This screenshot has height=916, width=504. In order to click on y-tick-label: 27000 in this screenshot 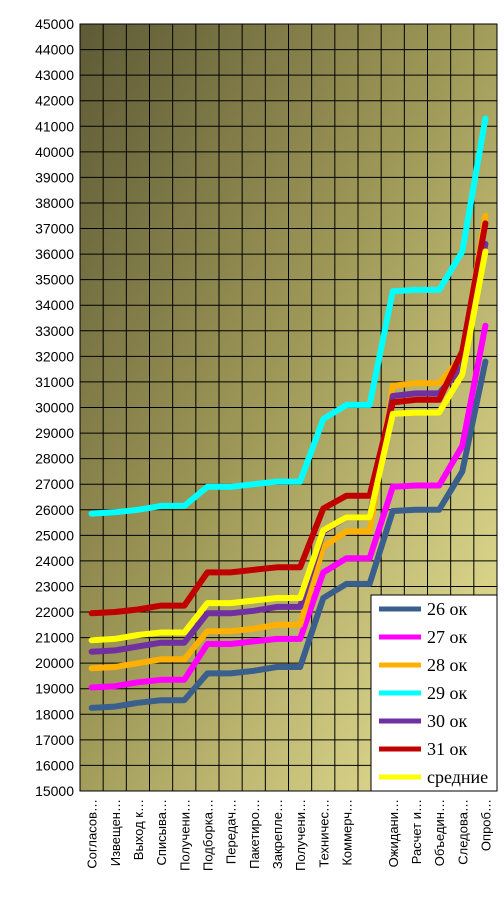, I will do `click(54, 484)`.